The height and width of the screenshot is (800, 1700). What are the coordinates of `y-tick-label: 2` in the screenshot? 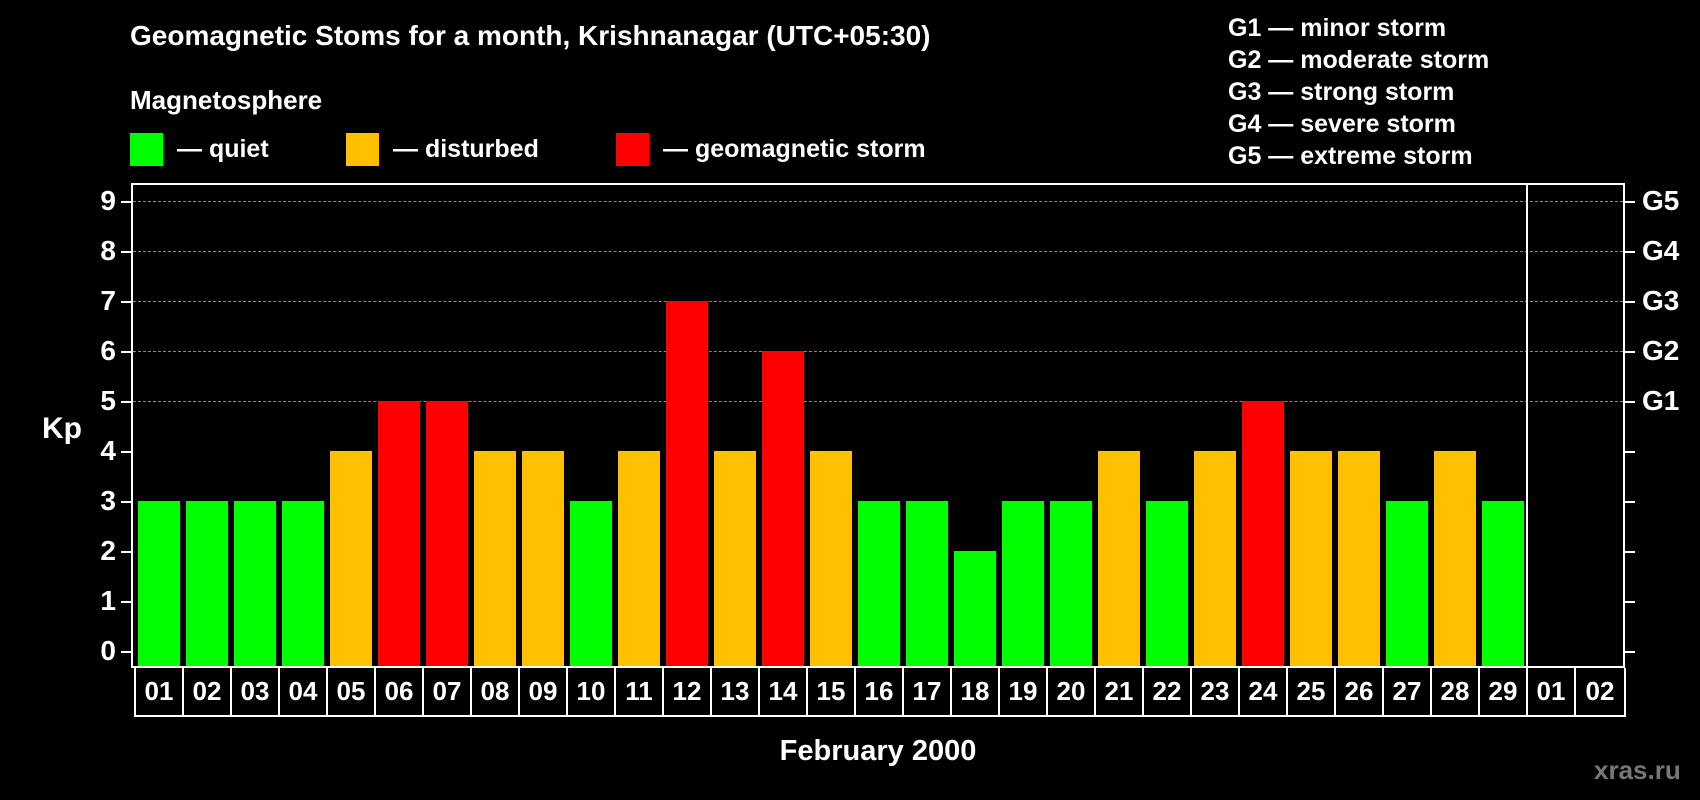 It's located at (108, 550).